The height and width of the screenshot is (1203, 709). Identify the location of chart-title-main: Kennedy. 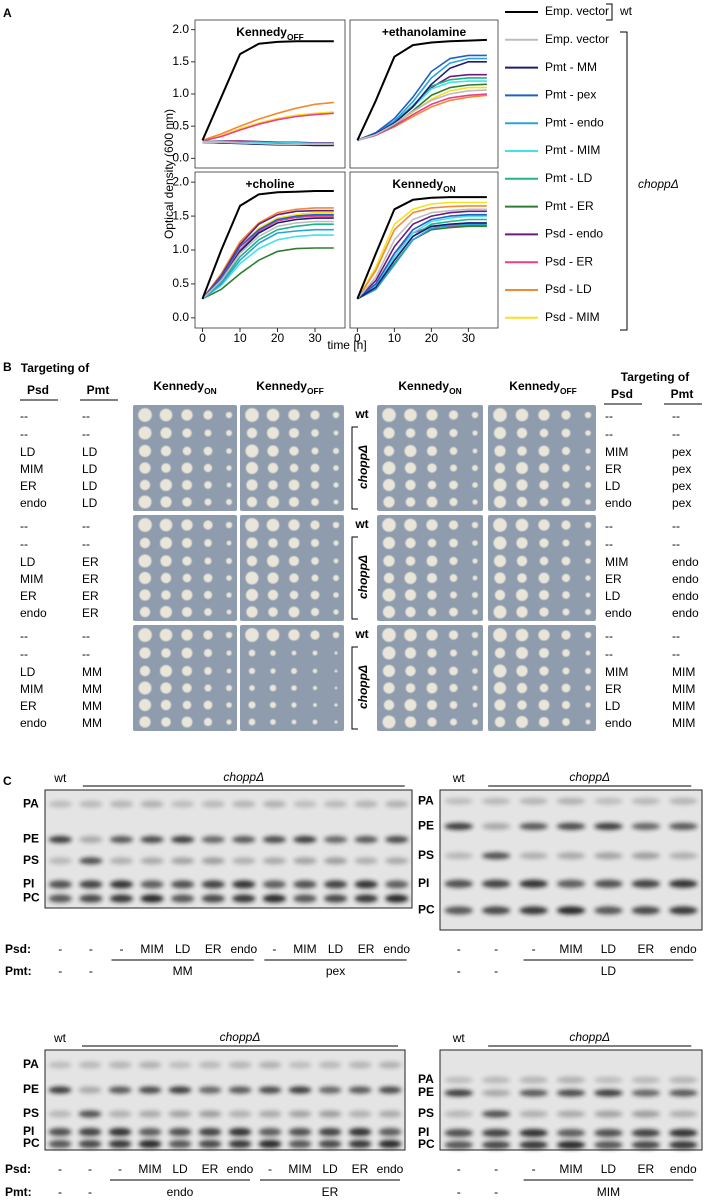
(417, 184).